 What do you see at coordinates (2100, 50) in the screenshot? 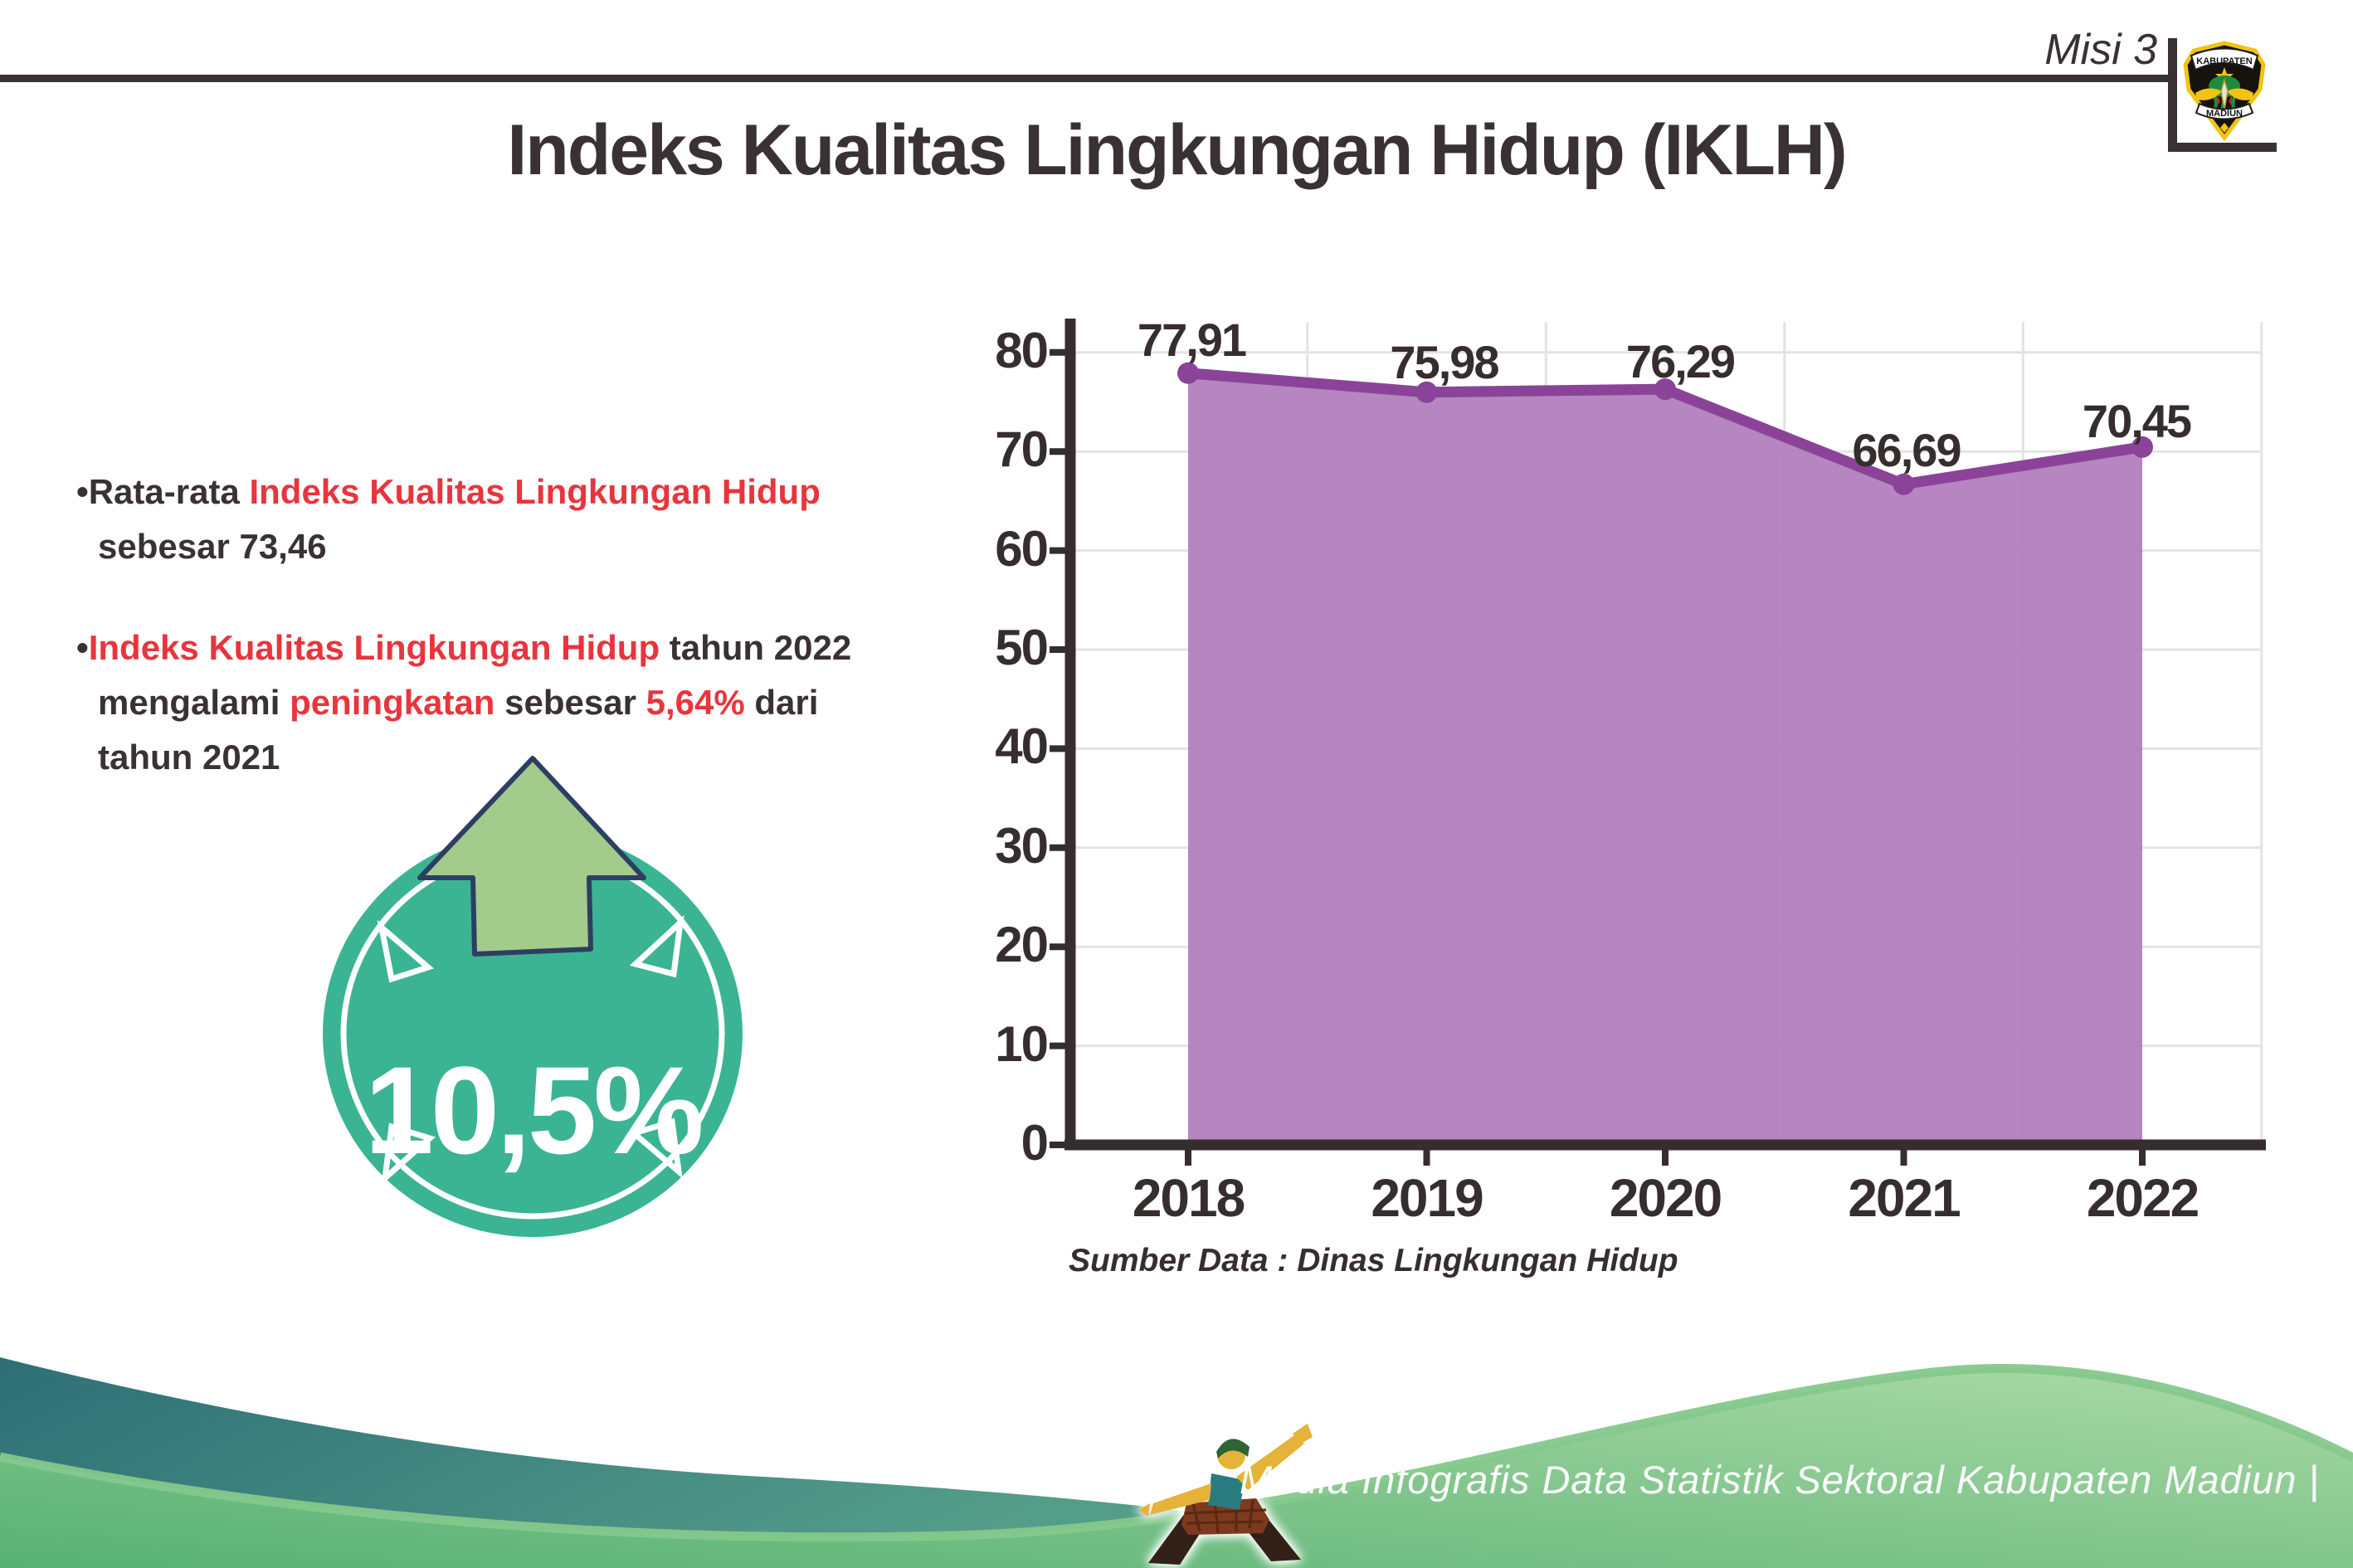
I see `misi-label: Misi 3` at bounding box center [2100, 50].